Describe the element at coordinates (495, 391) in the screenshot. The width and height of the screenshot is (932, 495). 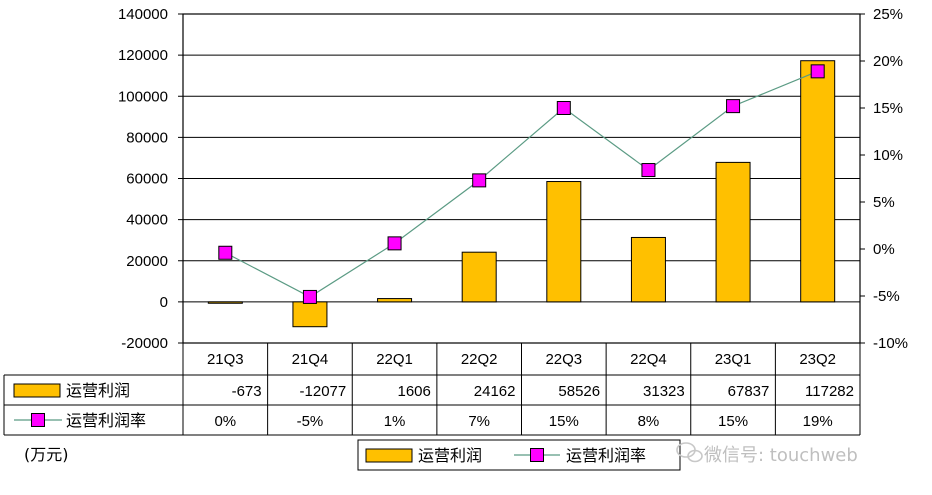
I see `profit-value: 24162` at that location.